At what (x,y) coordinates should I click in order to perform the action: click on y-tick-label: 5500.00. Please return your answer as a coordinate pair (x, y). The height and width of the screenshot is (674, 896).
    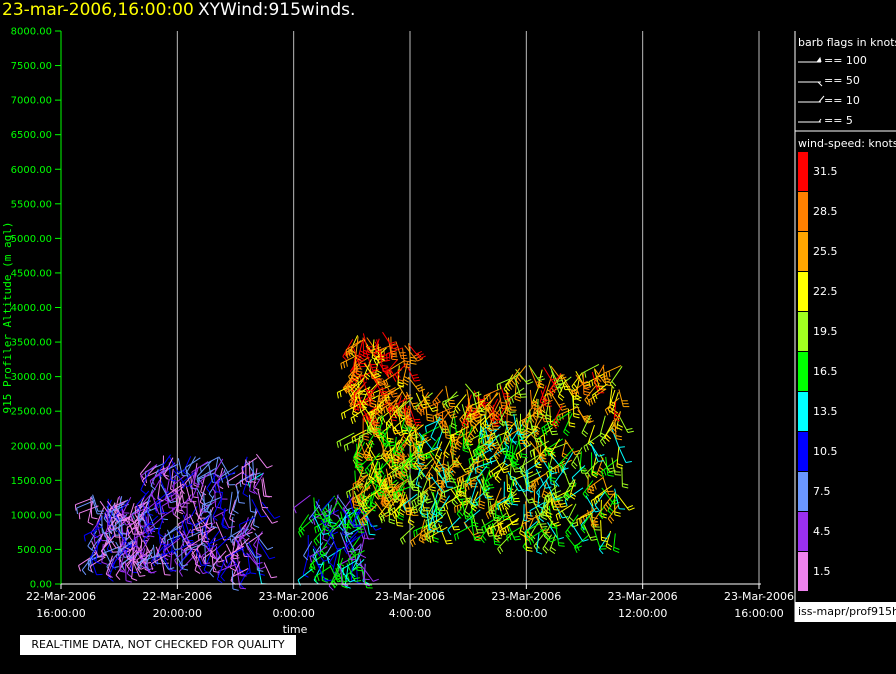
    Looking at the image, I should click on (31, 204).